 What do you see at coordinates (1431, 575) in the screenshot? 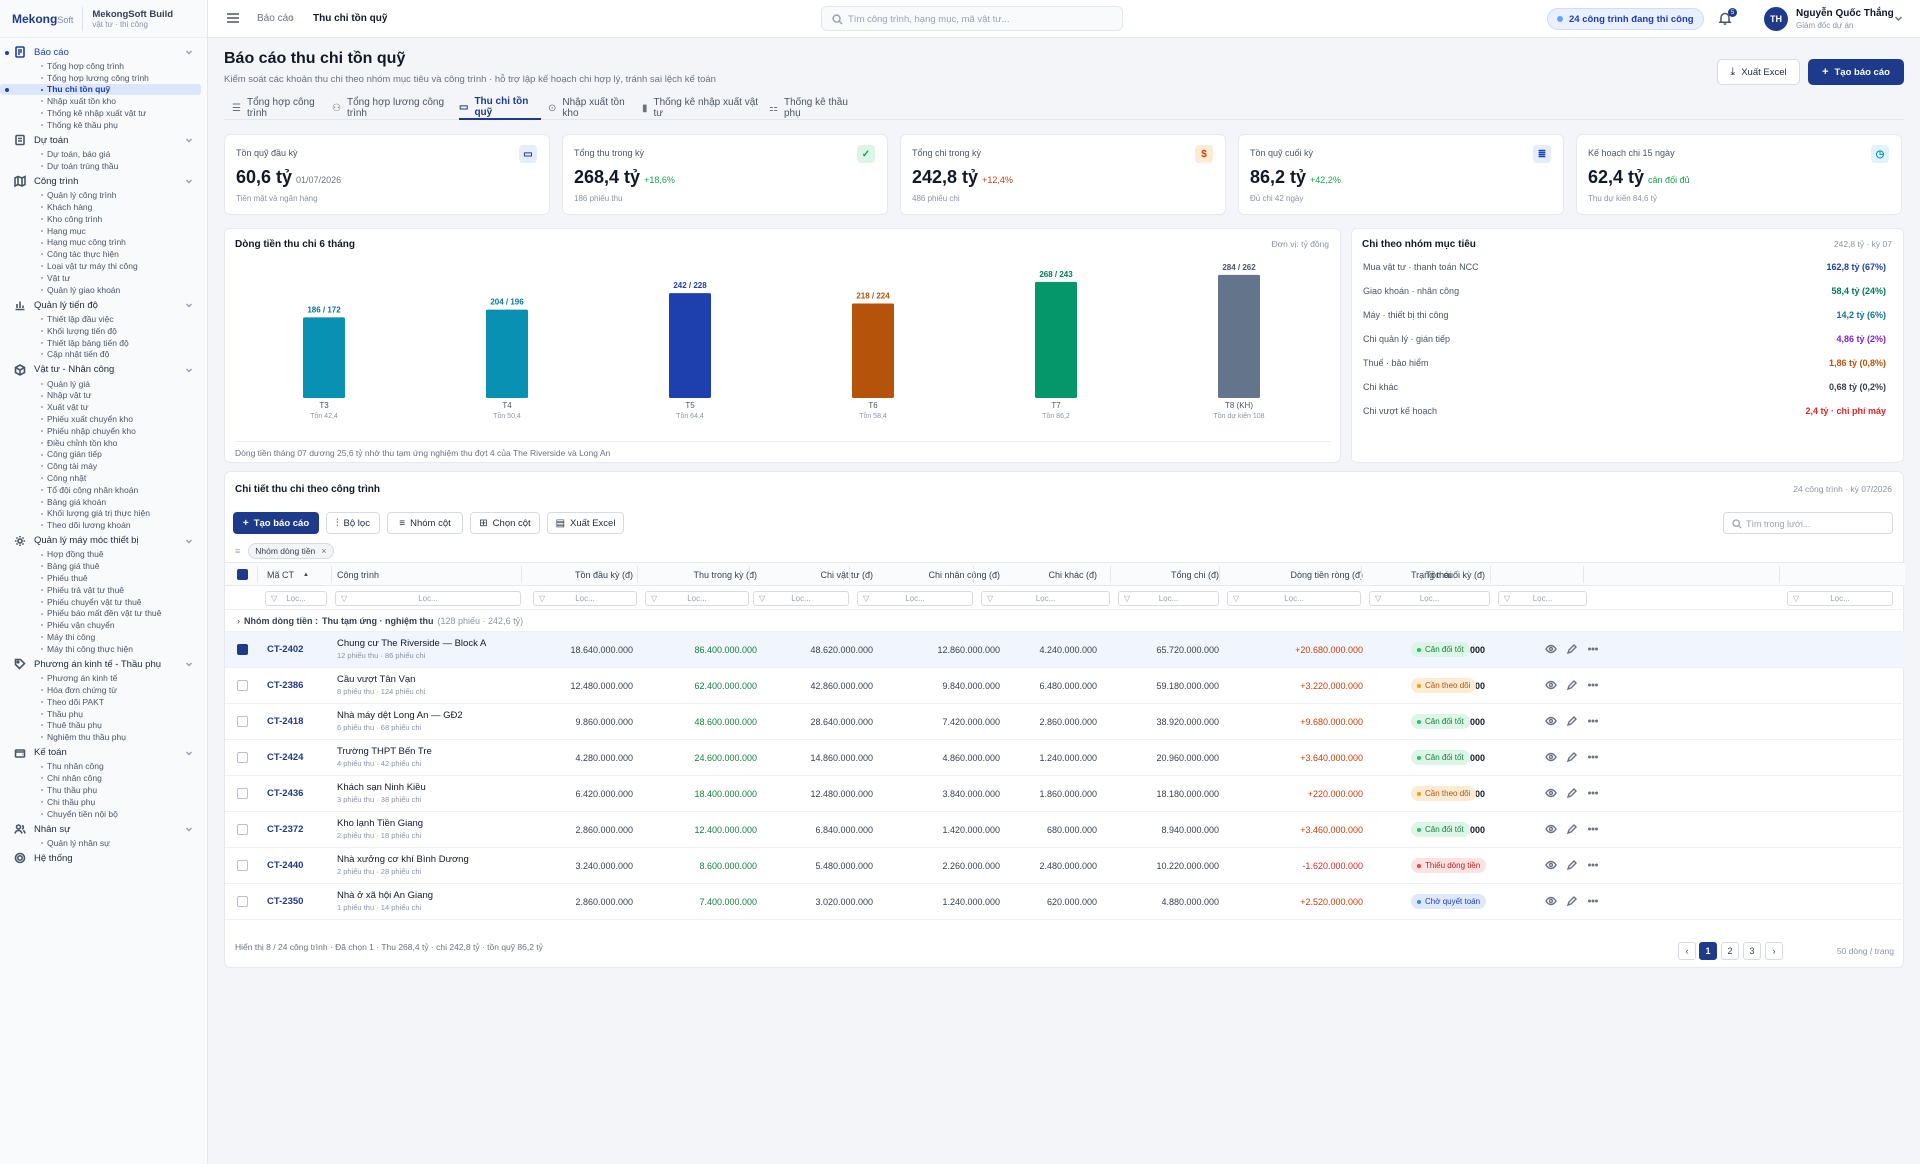
I see `column-header-10: Trạng thái` at bounding box center [1431, 575].